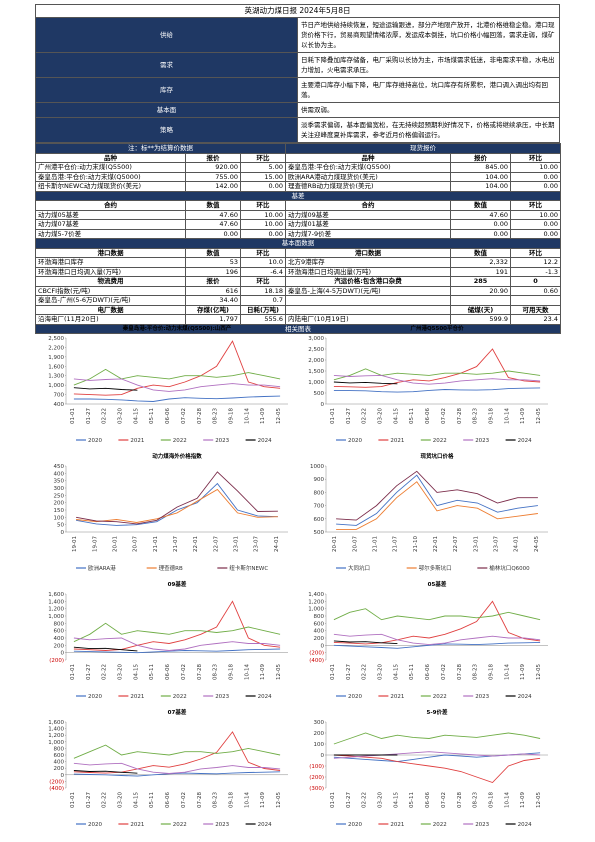 Image resolution: width=595 pixels, height=842 pixels. I want to click on cell: 10.0, so click(263, 262).